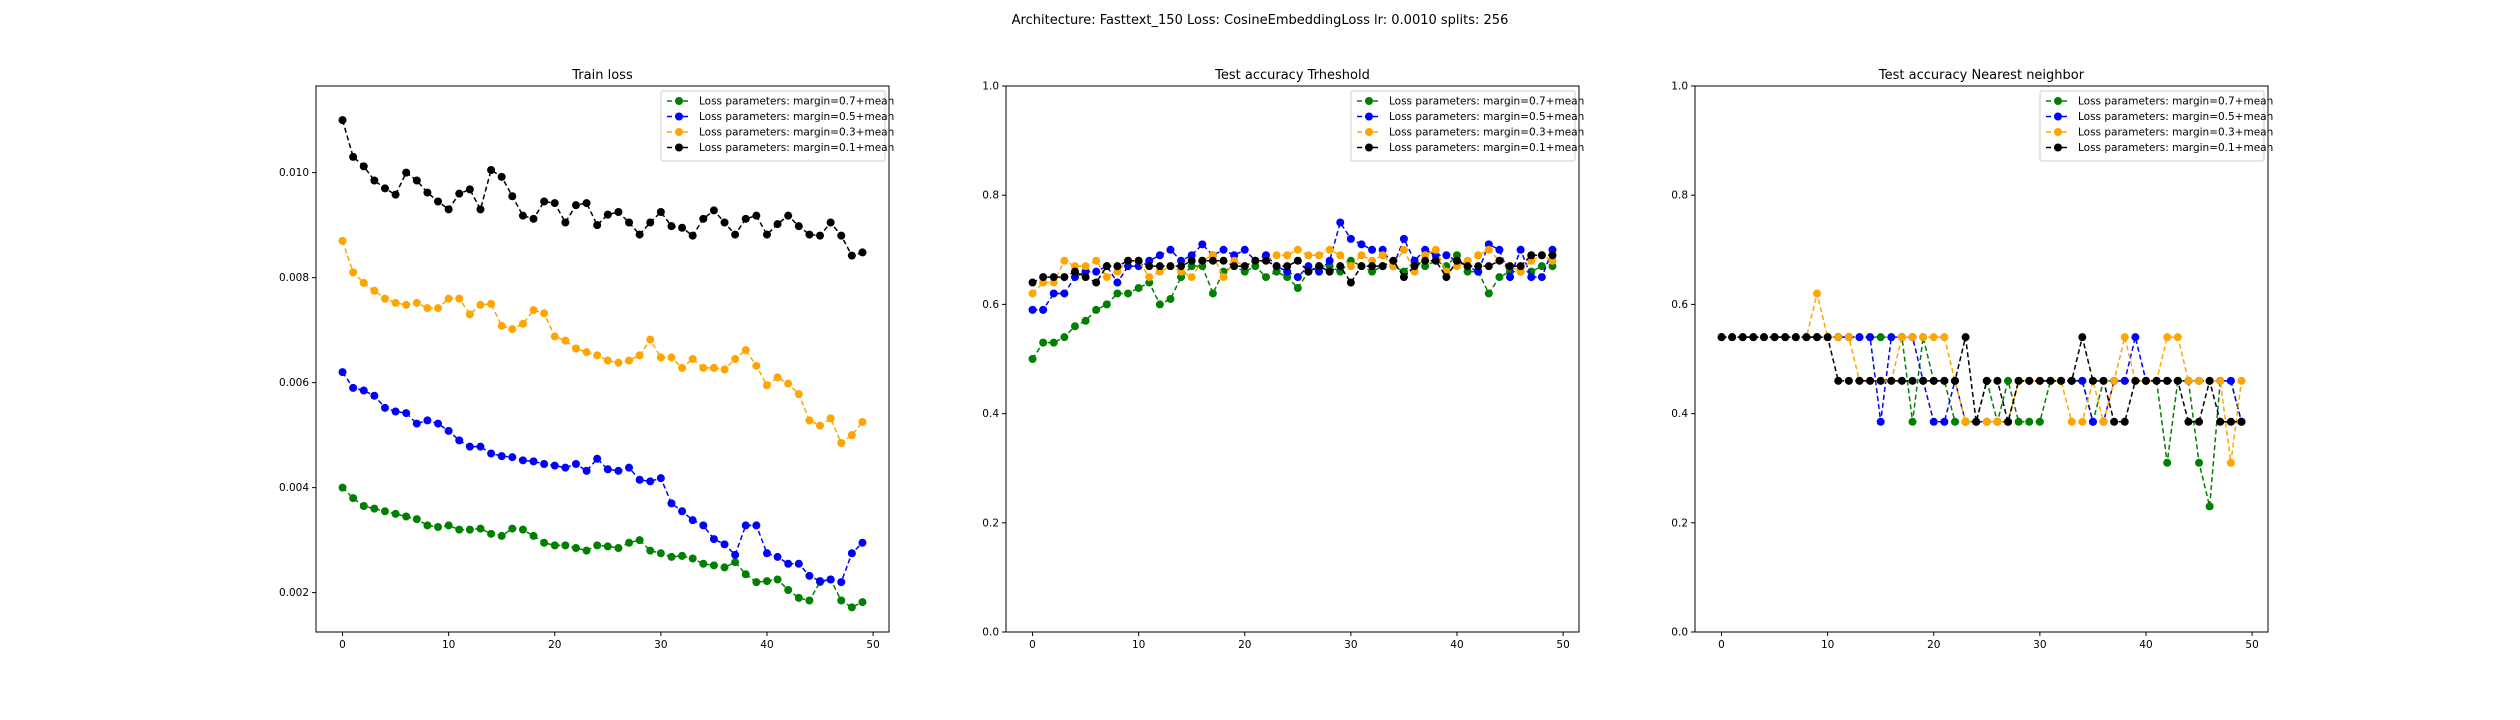 The image size is (2520, 720). What do you see at coordinates (294, 383) in the screenshot?
I see `y-tick-label: 0.006` at bounding box center [294, 383].